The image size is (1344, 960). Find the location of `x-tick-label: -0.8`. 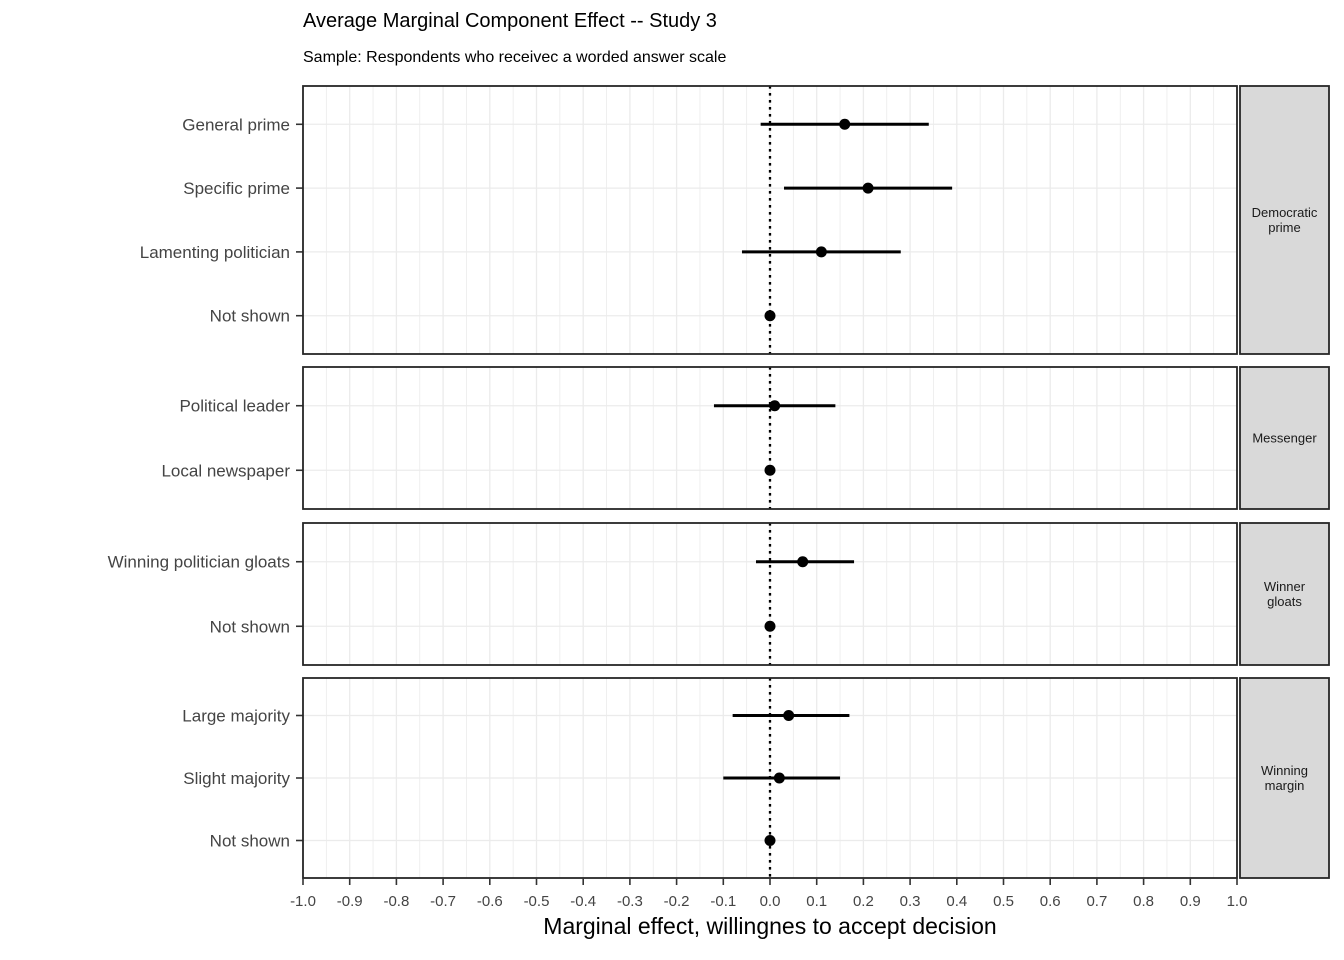

x-tick-label: -0.8 is located at coordinates (396, 901).